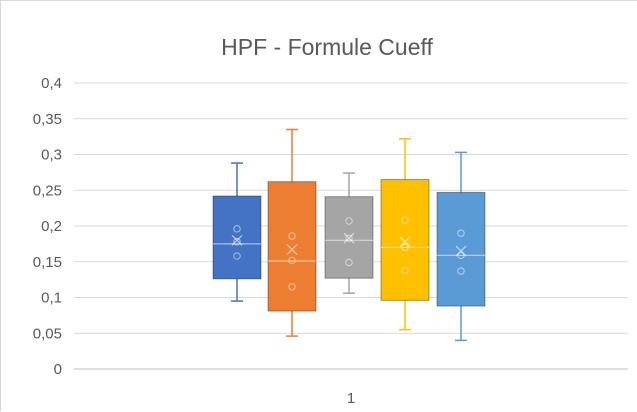 The height and width of the screenshot is (412, 637). What do you see at coordinates (327, 47) in the screenshot?
I see `chart-title: HPF - Formule Cueff` at bounding box center [327, 47].